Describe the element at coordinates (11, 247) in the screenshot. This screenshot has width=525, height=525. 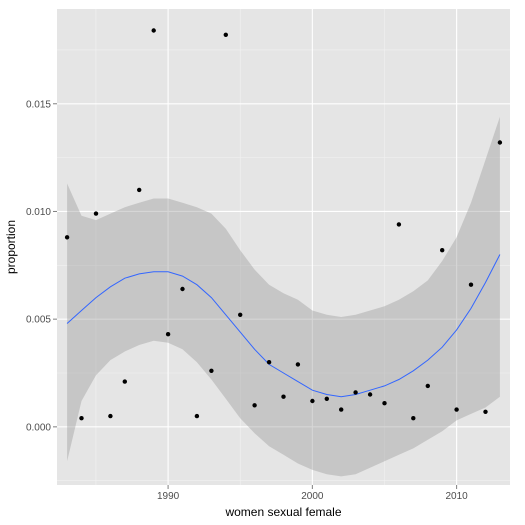
I see `y-axis-title: proportion` at that location.